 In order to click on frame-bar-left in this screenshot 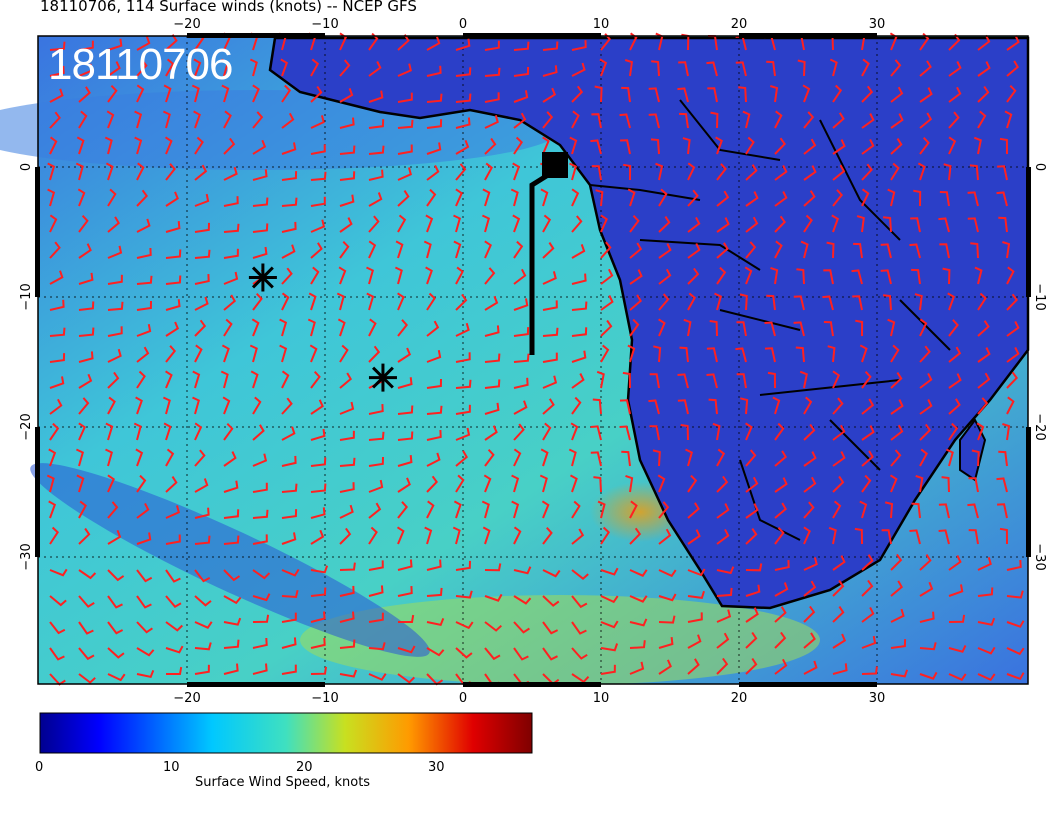, I will do `click(37, 232)`.